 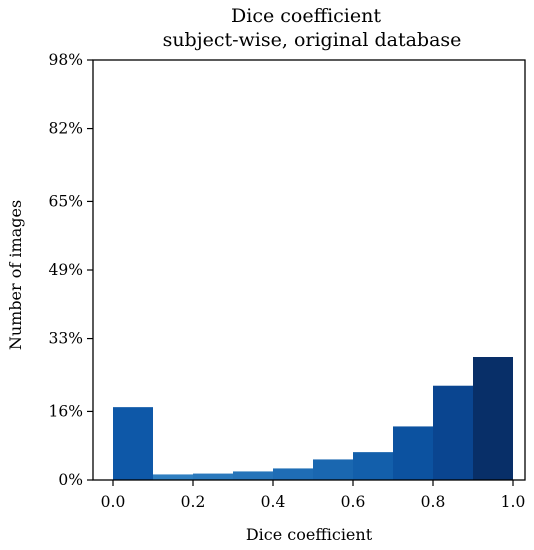 What do you see at coordinates (66, 129) in the screenshot?
I see `y-tick-label: 82%` at bounding box center [66, 129].